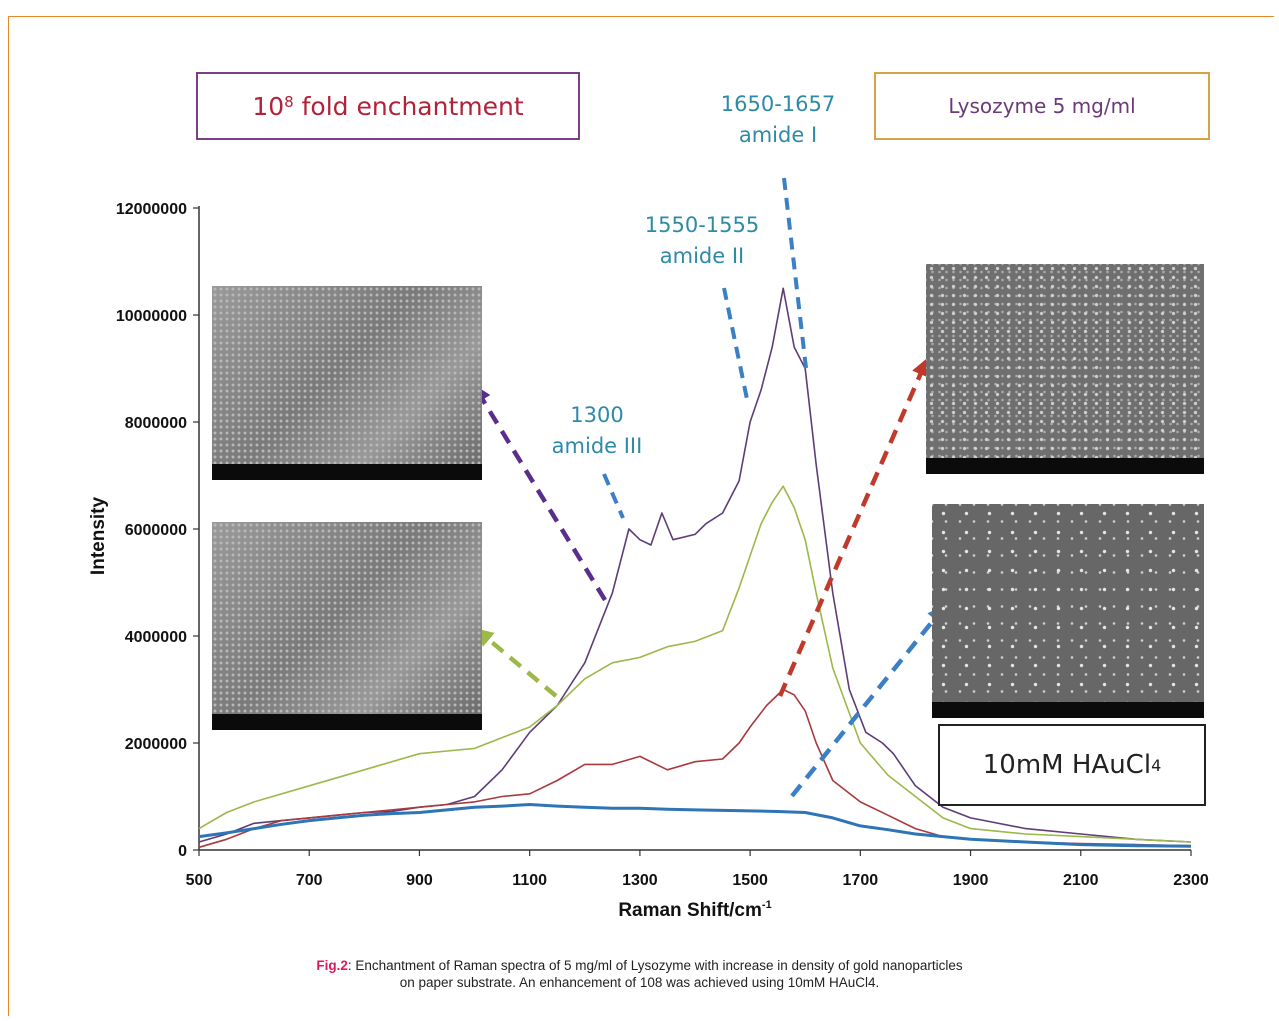 The width and height of the screenshot is (1279, 1021). Describe the element at coordinates (156, 637) in the screenshot. I see `y-tick-label: 4000000` at that location.